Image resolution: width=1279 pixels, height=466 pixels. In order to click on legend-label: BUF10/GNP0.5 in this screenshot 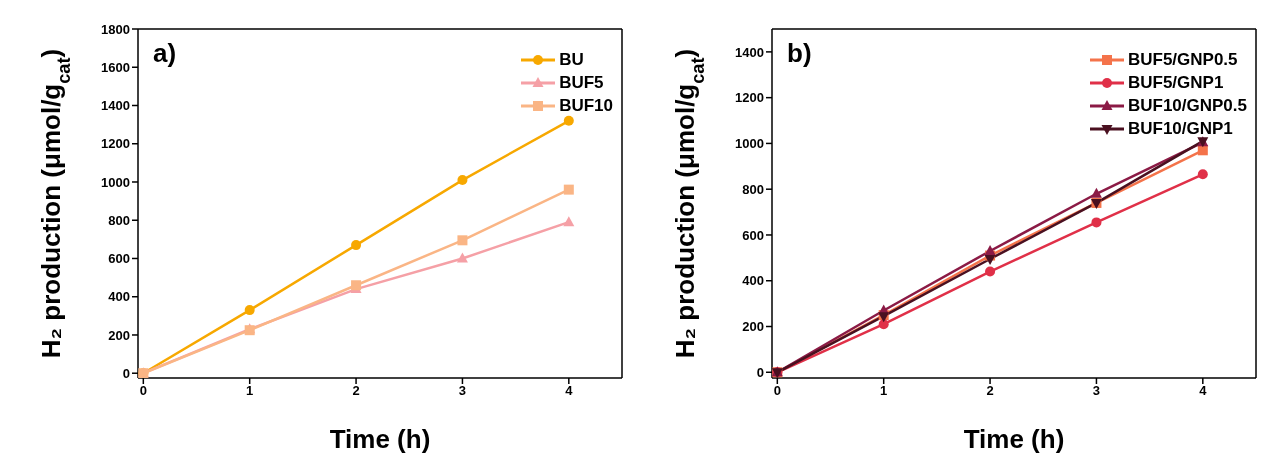, I will do `click(1187, 106)`.